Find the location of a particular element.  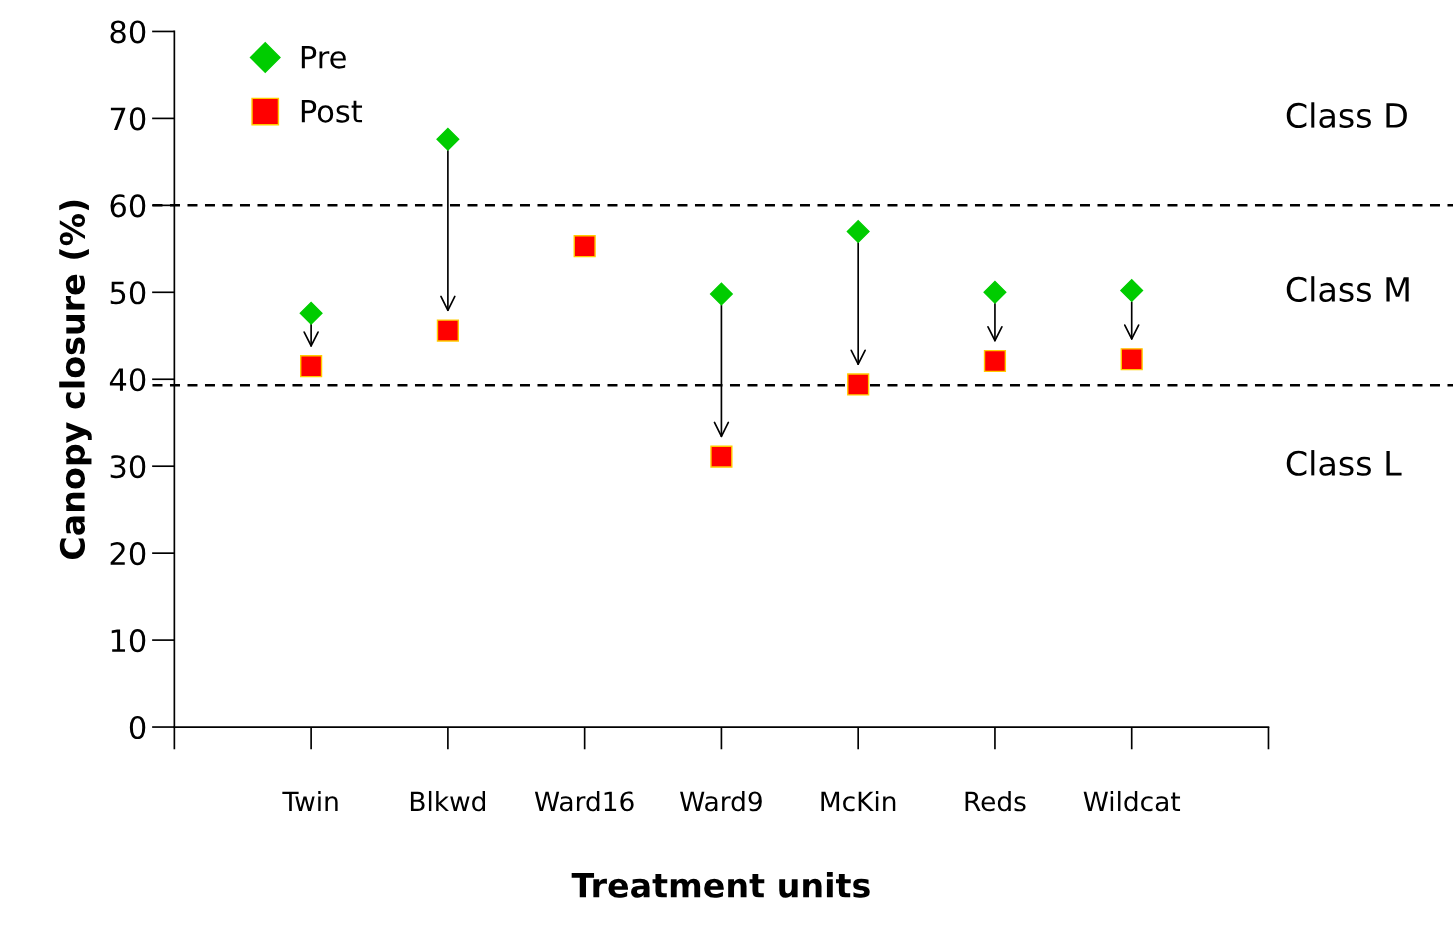

x-tick-label: Twin is located at coordinates (310, 800).